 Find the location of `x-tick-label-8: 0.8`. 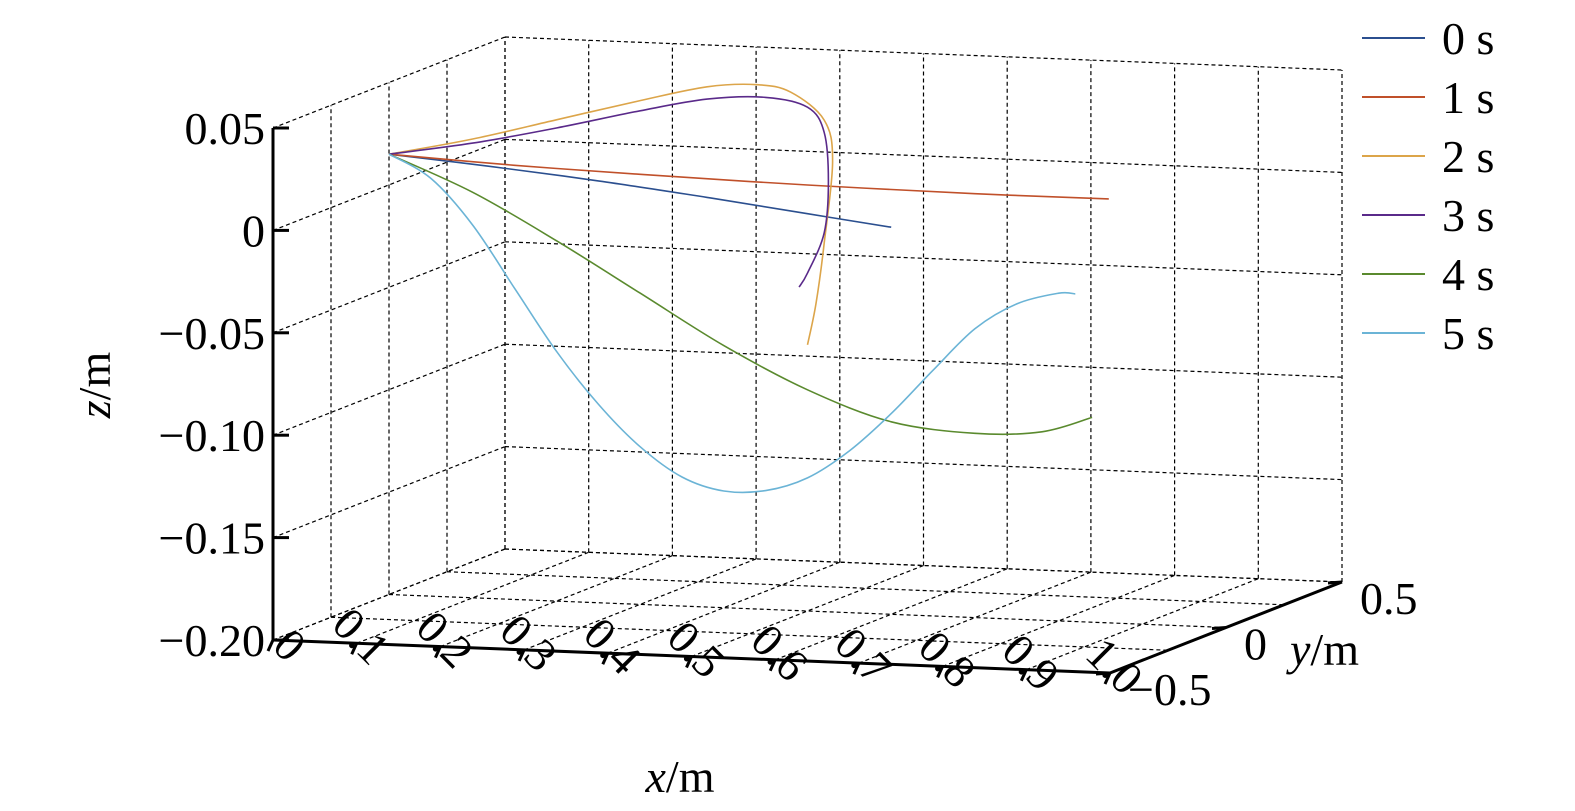

x-tick-label-8: 0.8 is located at coordinates (947, 659).